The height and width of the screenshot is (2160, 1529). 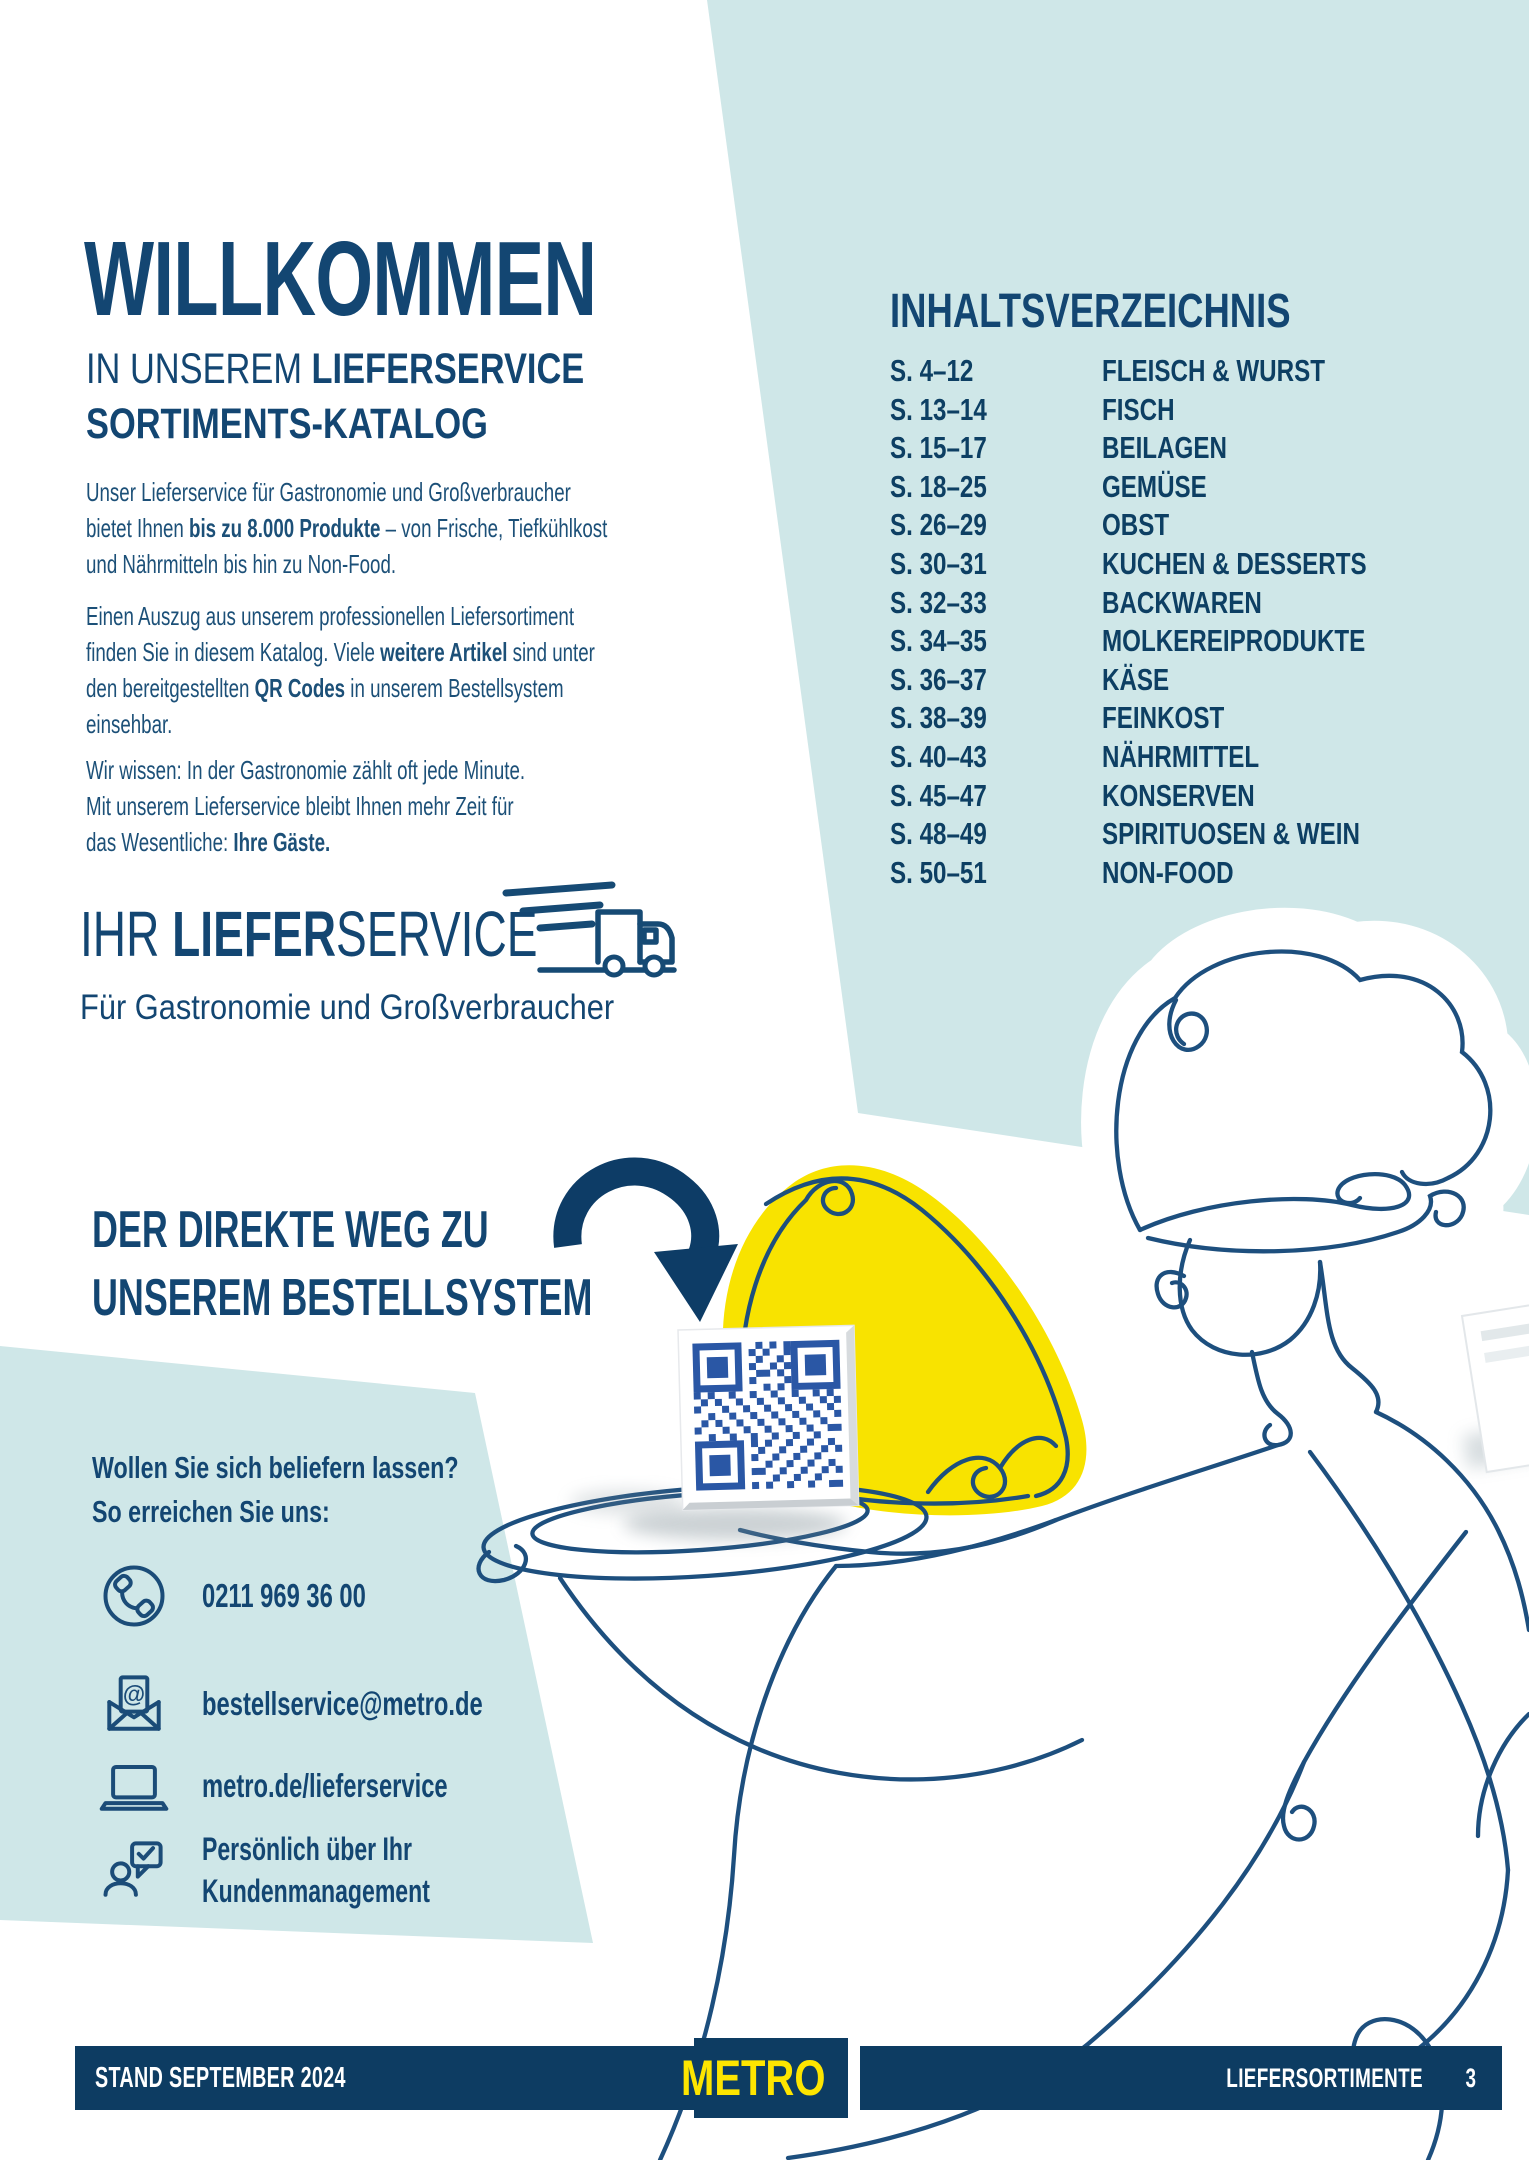 I want to click on lieferservice-tagline: Für Gastronomie und Großverbraucher, so click(x=347, y=1007).